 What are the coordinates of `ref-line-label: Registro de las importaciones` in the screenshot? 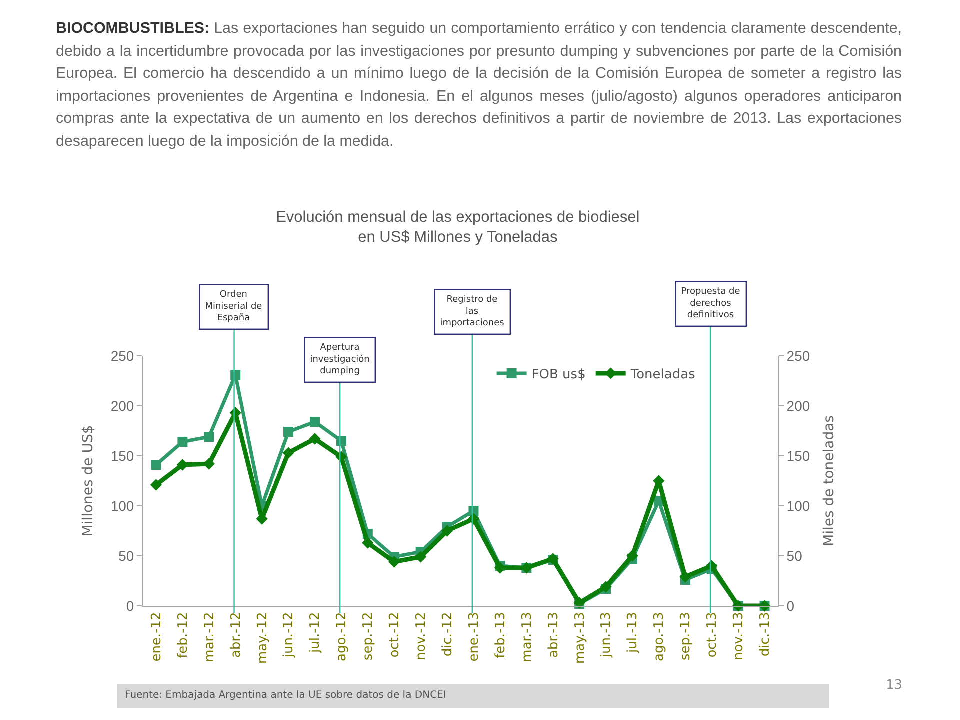 It's located at (472, 312).